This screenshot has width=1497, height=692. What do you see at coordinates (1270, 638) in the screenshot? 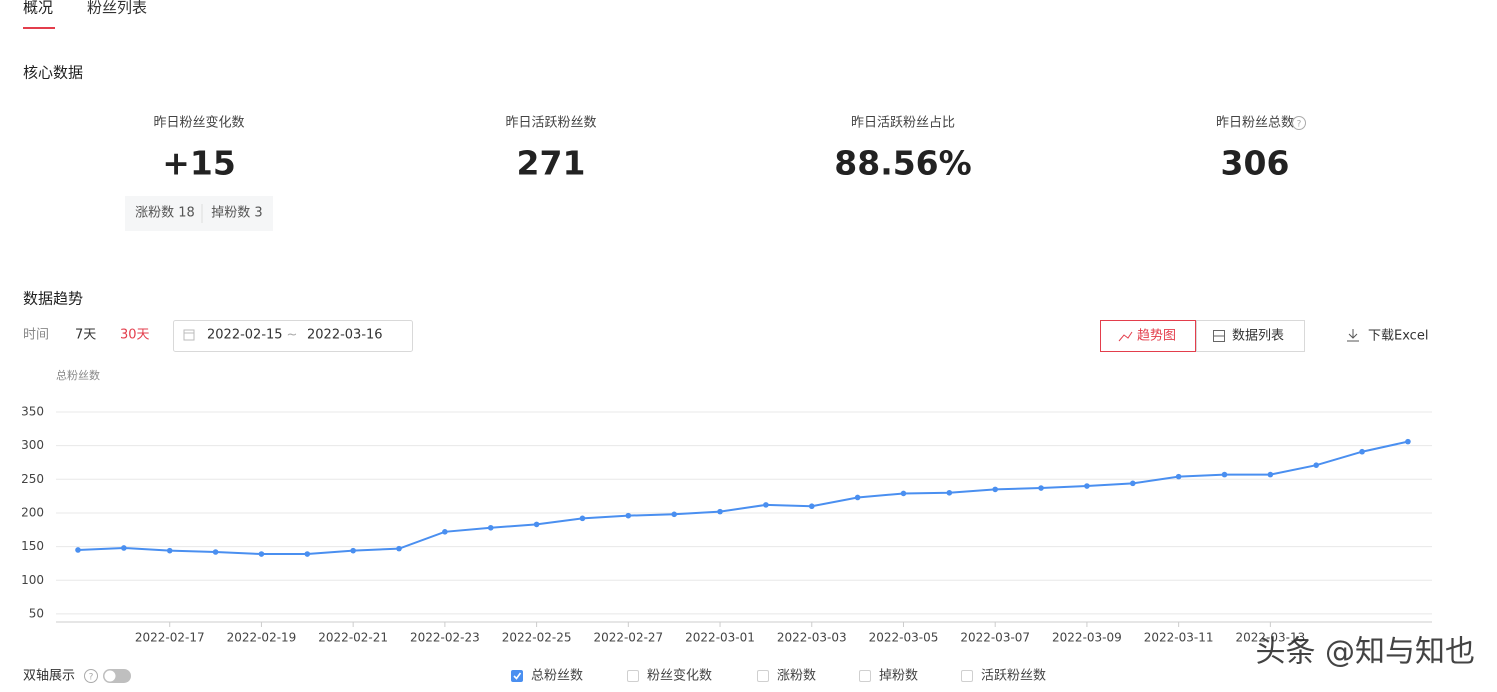
I see `x-tick-label: 2022-03-13` at bounding box center [1270, 638].